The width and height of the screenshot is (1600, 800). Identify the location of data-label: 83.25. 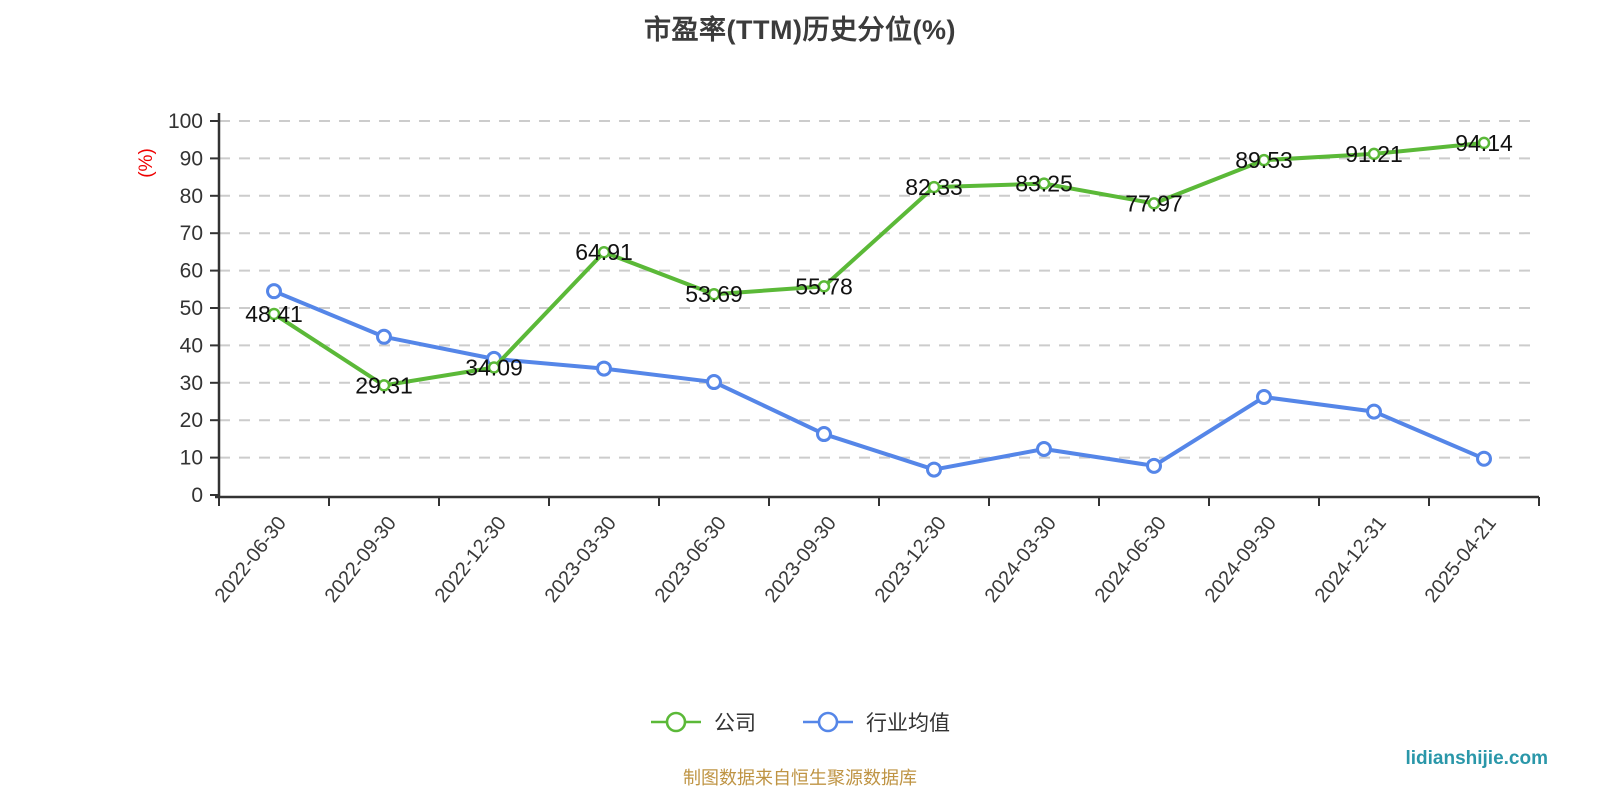
(1044, 184).